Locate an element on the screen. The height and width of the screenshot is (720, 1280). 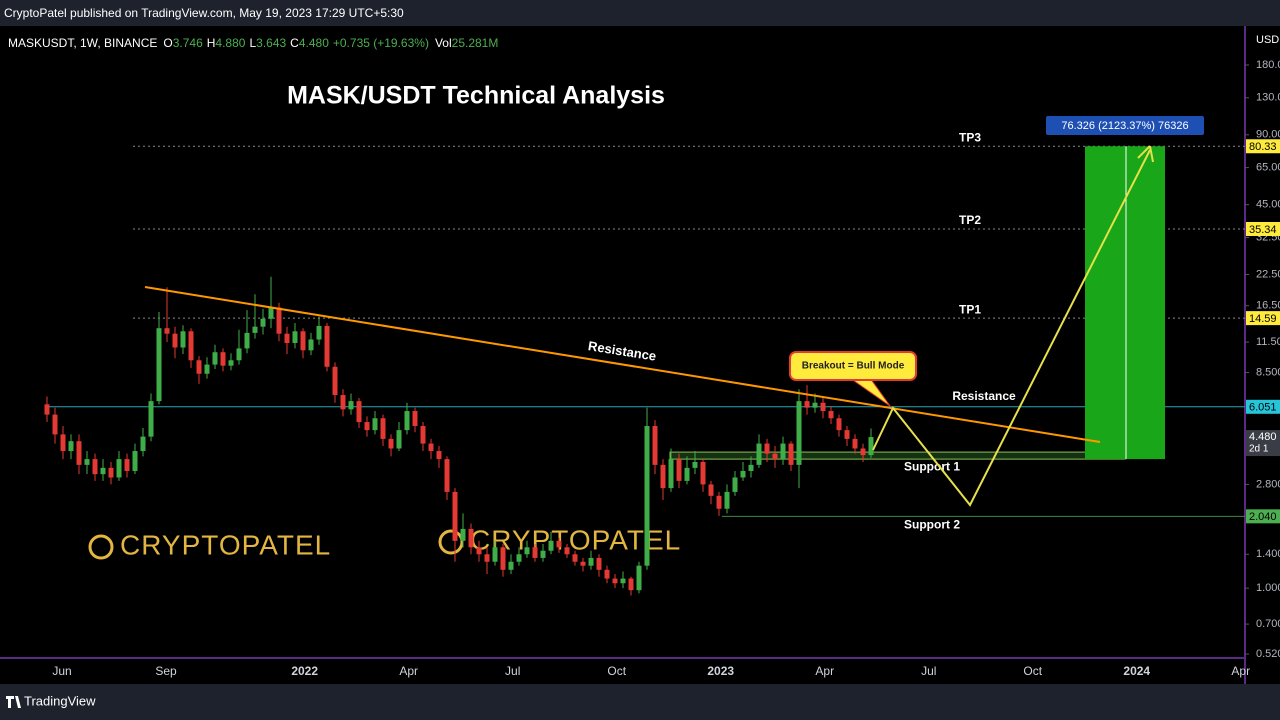
y-tick-label: 8.500 is located at coordinates (1268, 372).